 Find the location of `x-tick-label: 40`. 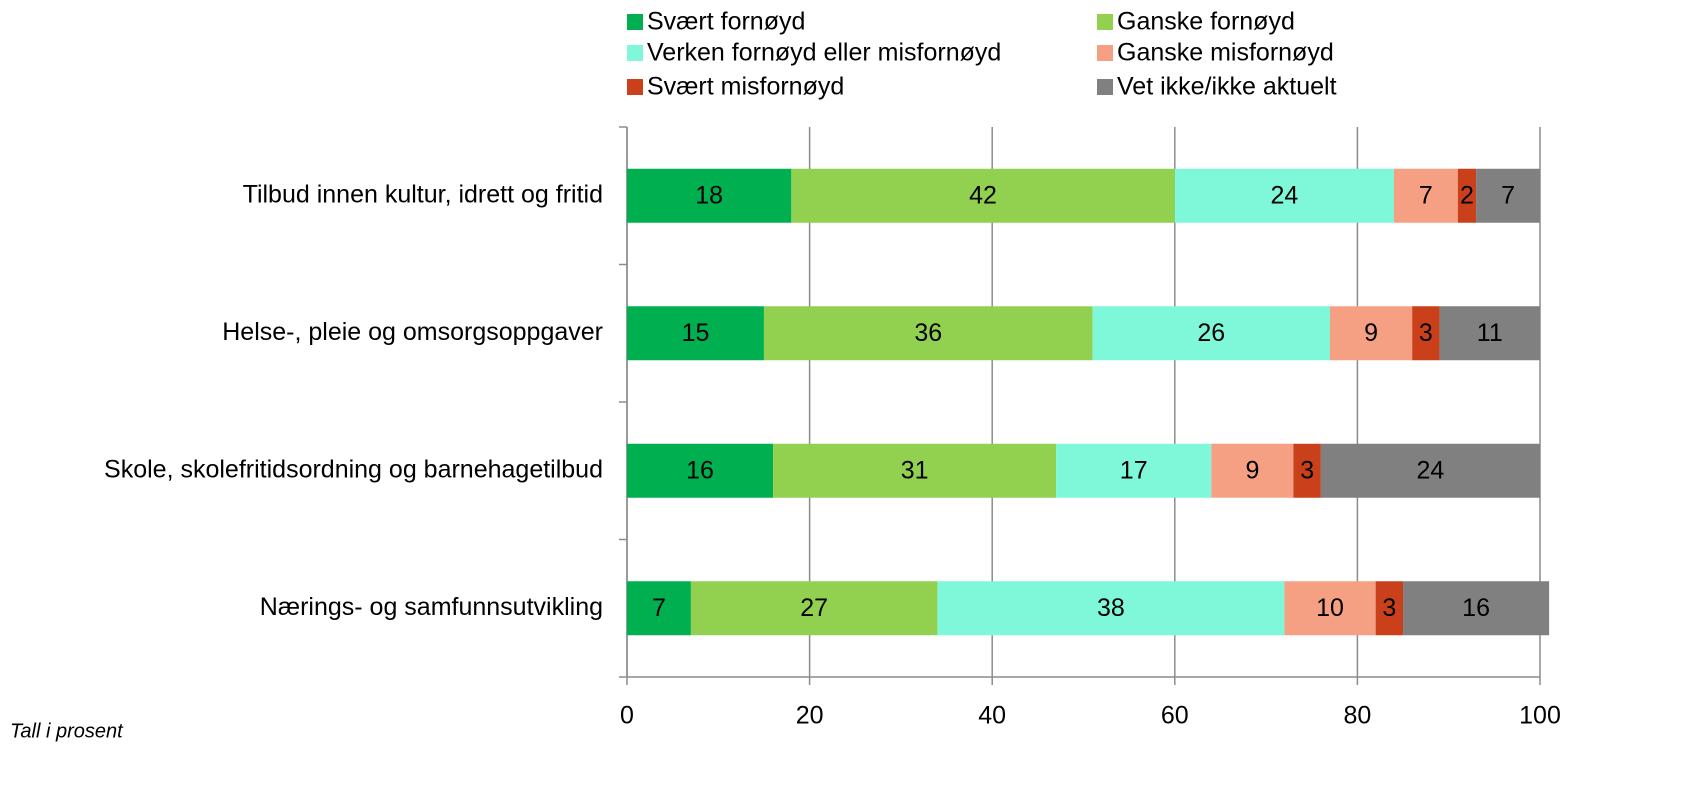

x-tick-label: 40 is located at coordinates (992, 716).